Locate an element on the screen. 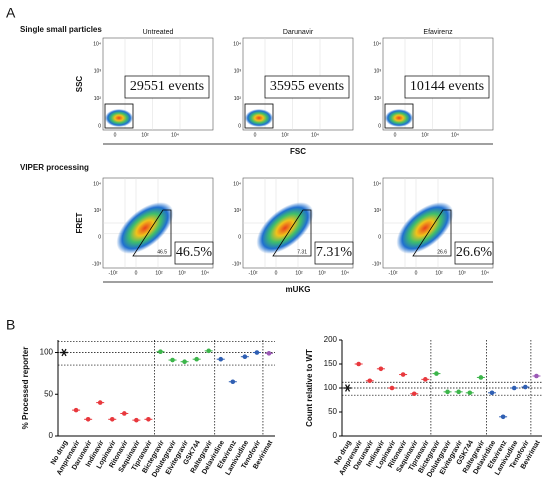 This screenshot has height=493, width=550. axis-label: FSC is located at coordinates (298, 151).